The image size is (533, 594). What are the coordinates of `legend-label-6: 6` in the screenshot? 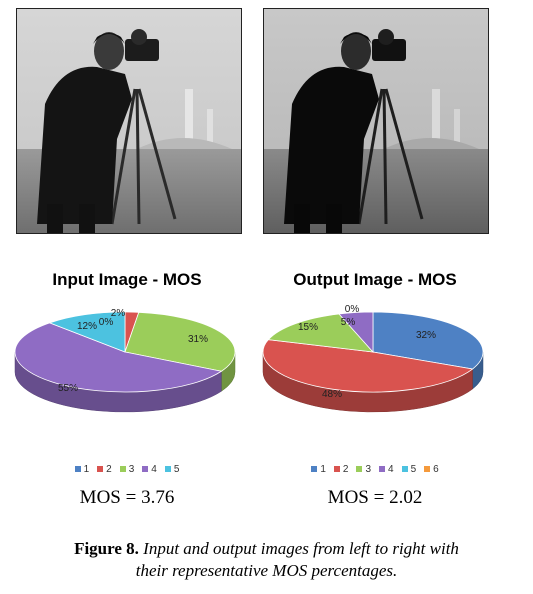 It's located at (436, 469).